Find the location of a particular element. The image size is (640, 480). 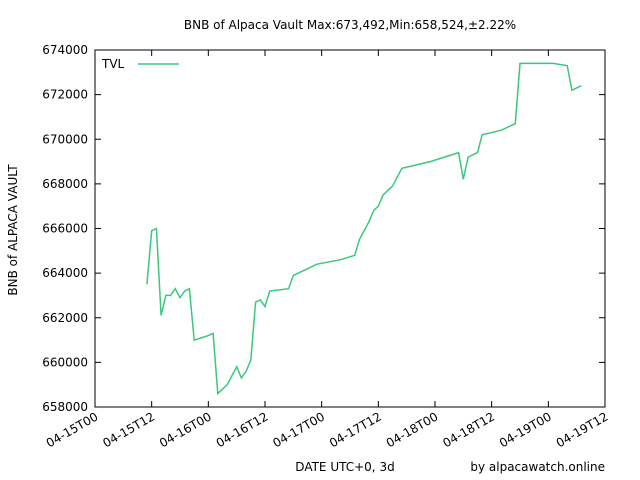

x-axis-label: DATE UTC+0, 3d is located at coordinates (344, 467).